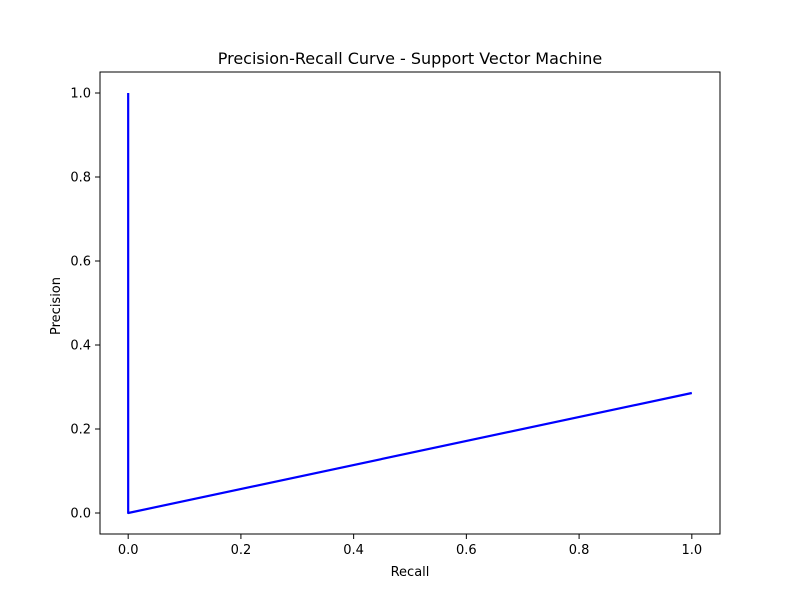  What do you see at coordinates (353, 550) in the screenshot?
I see `x-tick-label: 0.4` at bounding box center [353, 550].